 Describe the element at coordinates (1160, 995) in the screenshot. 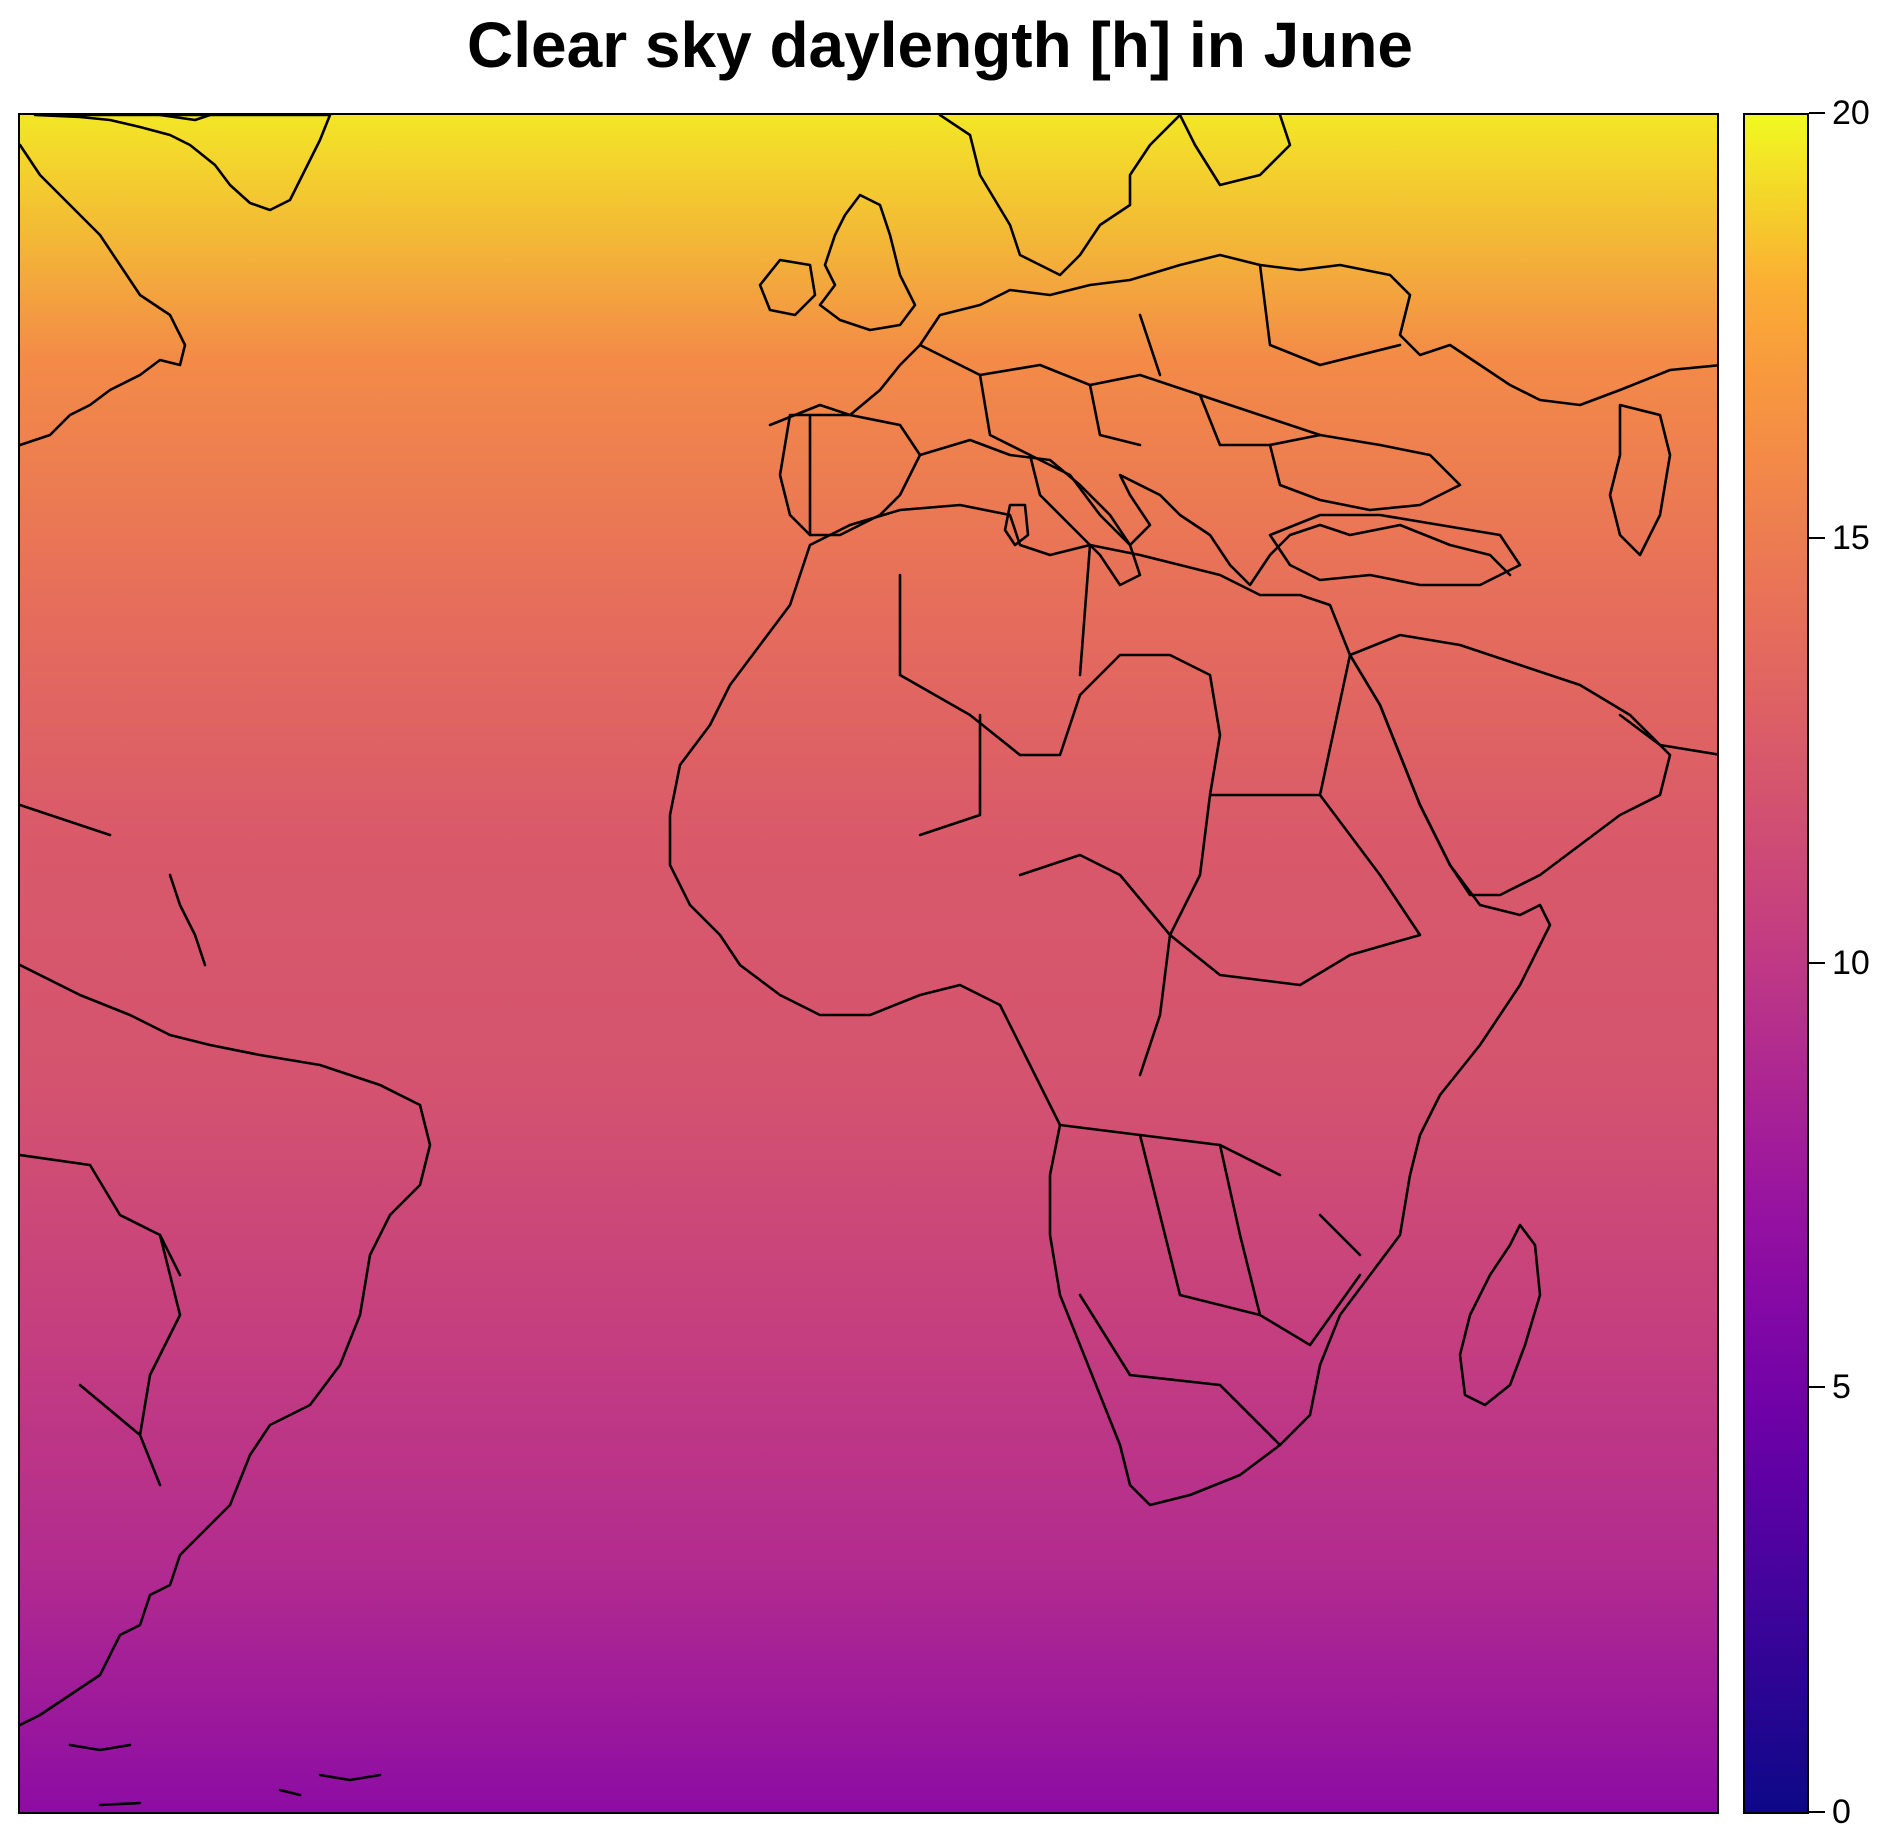

I see `country-borders` at that location.